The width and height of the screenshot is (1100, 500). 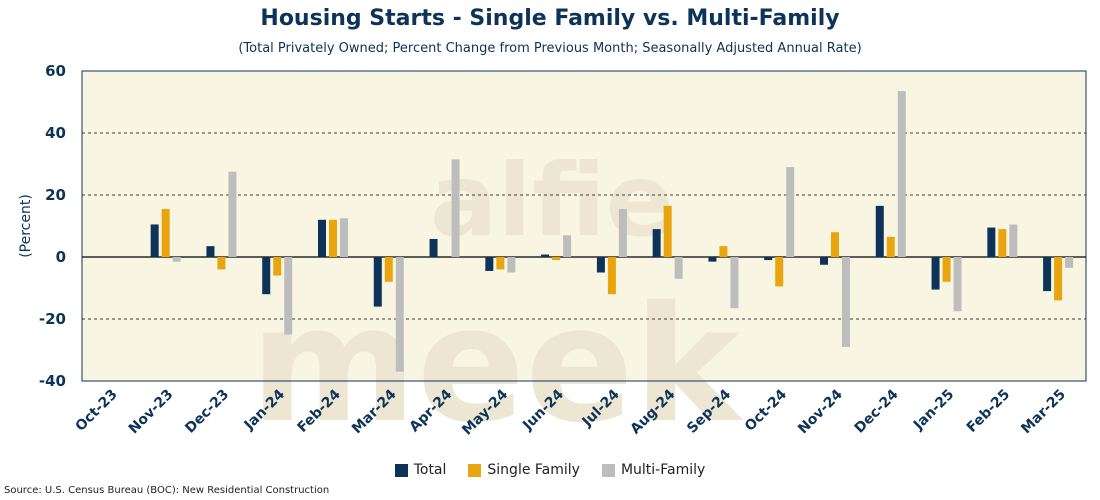 I want to click on x-tick-label: Mar-25, so click(x=1043, y=412).